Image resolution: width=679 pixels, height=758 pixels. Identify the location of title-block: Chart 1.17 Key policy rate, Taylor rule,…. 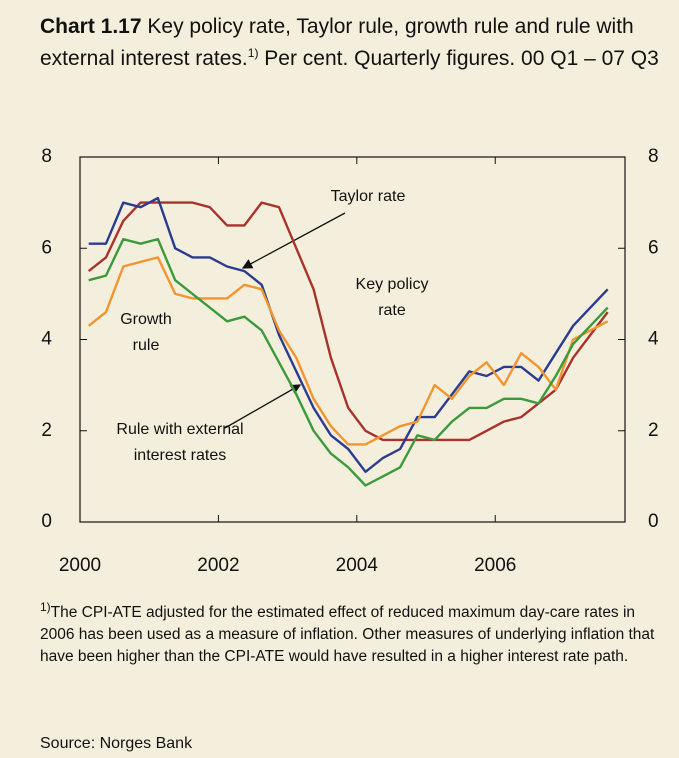
(350, 43).